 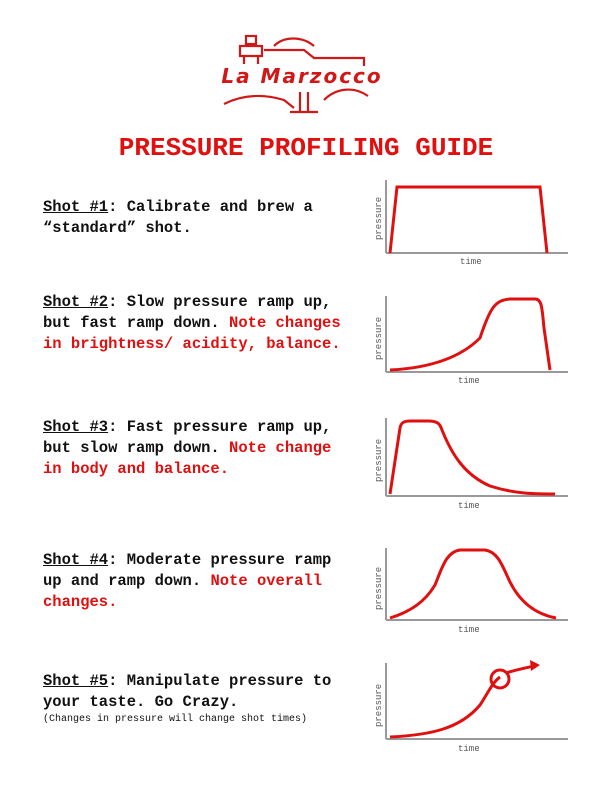 I want to click on shot-2-graph: pressure time, so click(x=470, y=338).